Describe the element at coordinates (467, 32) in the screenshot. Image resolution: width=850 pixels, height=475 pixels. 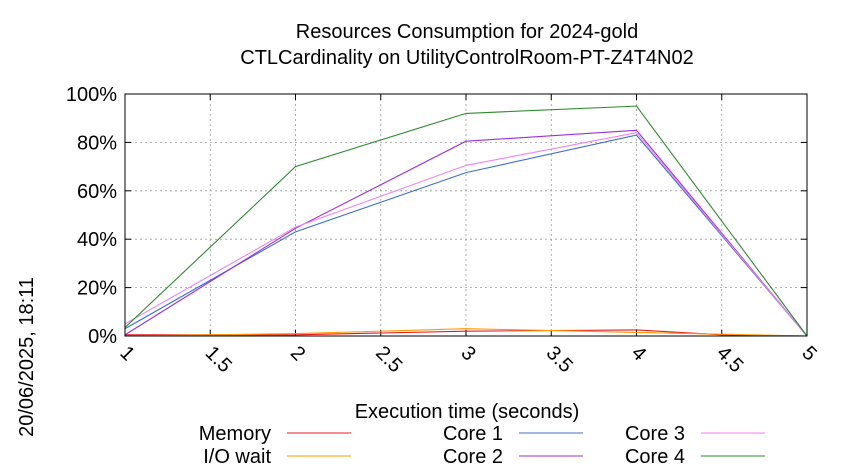
I see `chart-title-line-1: Resources Consumption for 2024-gold` at that location.